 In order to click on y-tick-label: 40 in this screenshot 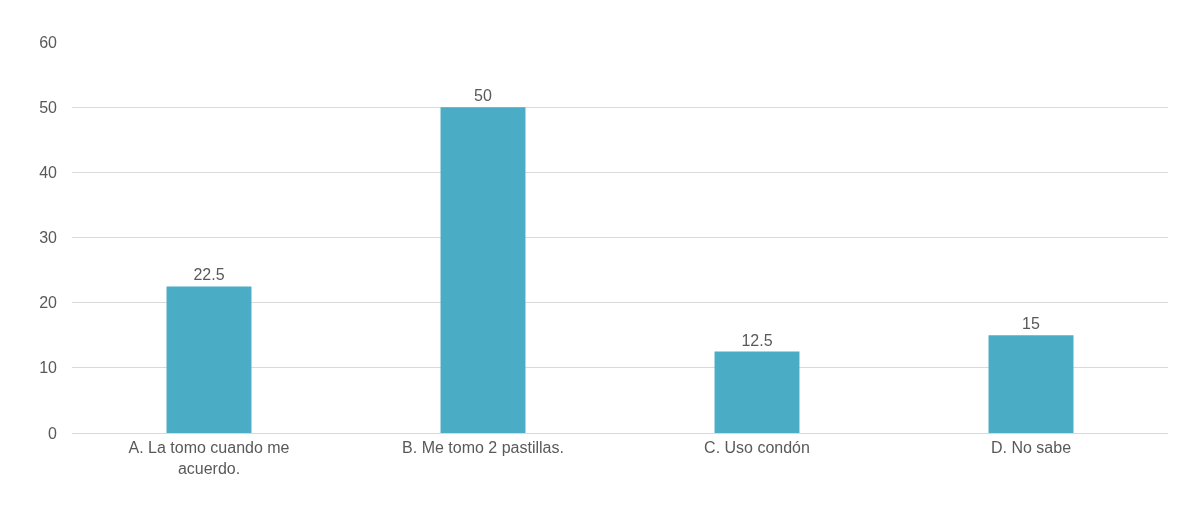, I will do `click(48, 172)`.